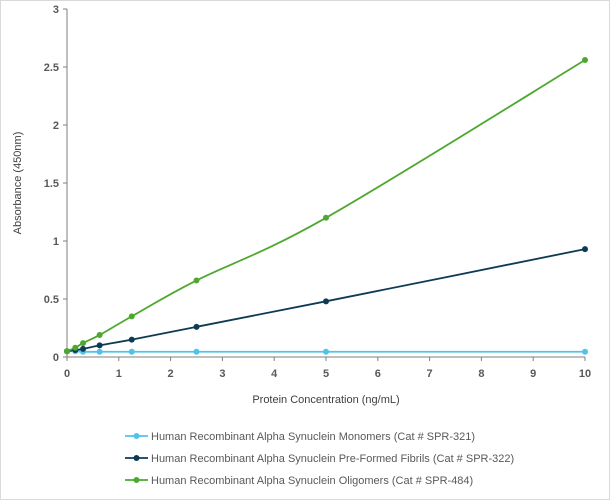 The image size is (610, 500). What do you see at coordinates (222, 374) in the screenshot?
I see `x-tick-label: 3` at bounding box center [222, 374].